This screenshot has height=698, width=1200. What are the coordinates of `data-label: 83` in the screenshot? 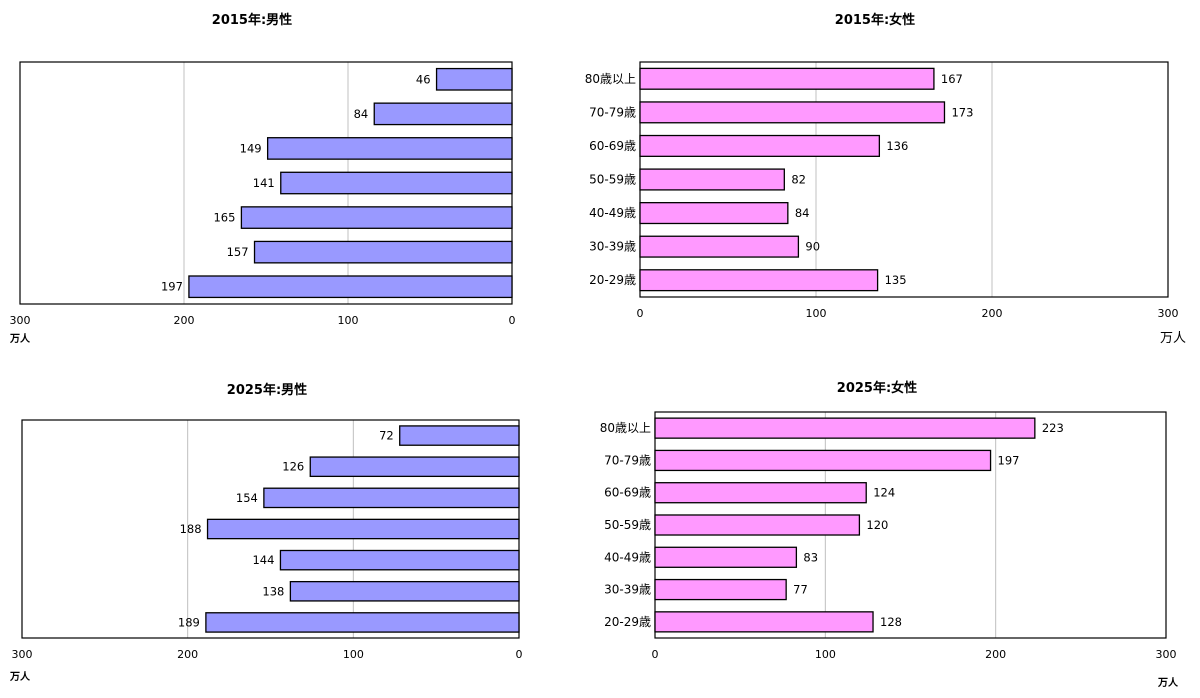 It's located at (810, 557).